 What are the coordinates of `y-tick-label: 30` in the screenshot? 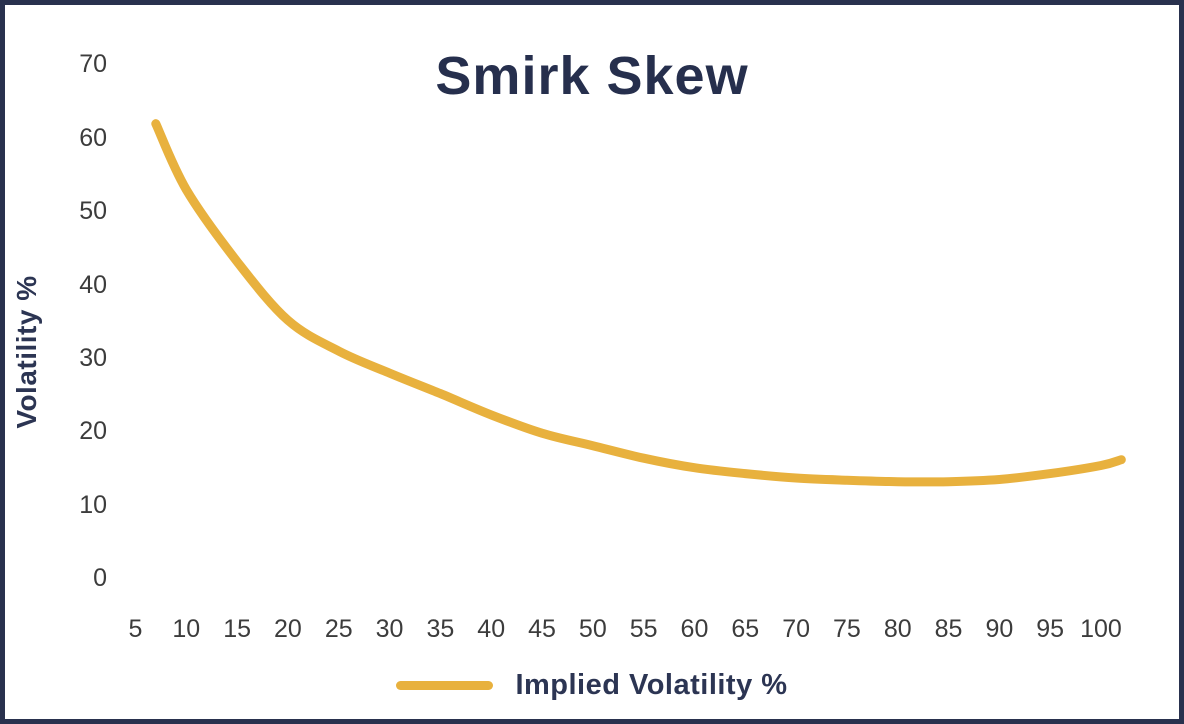 It's located at (93, 357).